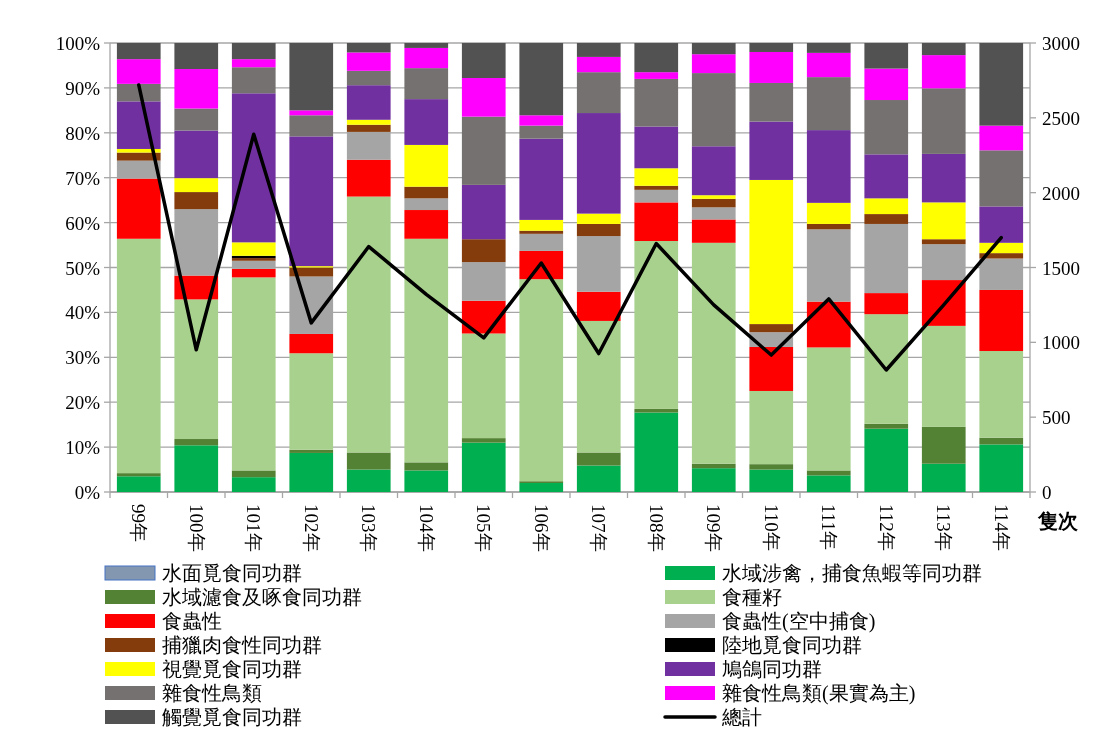 Image resolution: width=1105 pixels, height=740 pixels. What do you see at coordinates (829, 527) in the screenshot?
I see `x-tick-label: 111年` at bounding box center [829, 527].